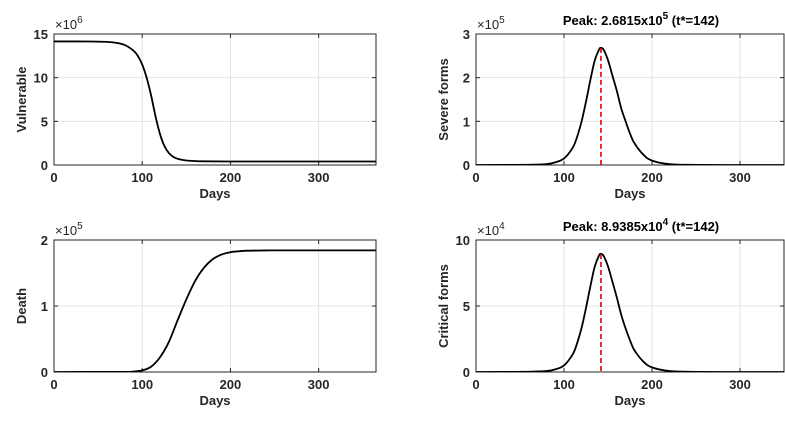 This screenshot has height=424, width=785. I want to click on y-tick-label: 3, so click(466, 34).